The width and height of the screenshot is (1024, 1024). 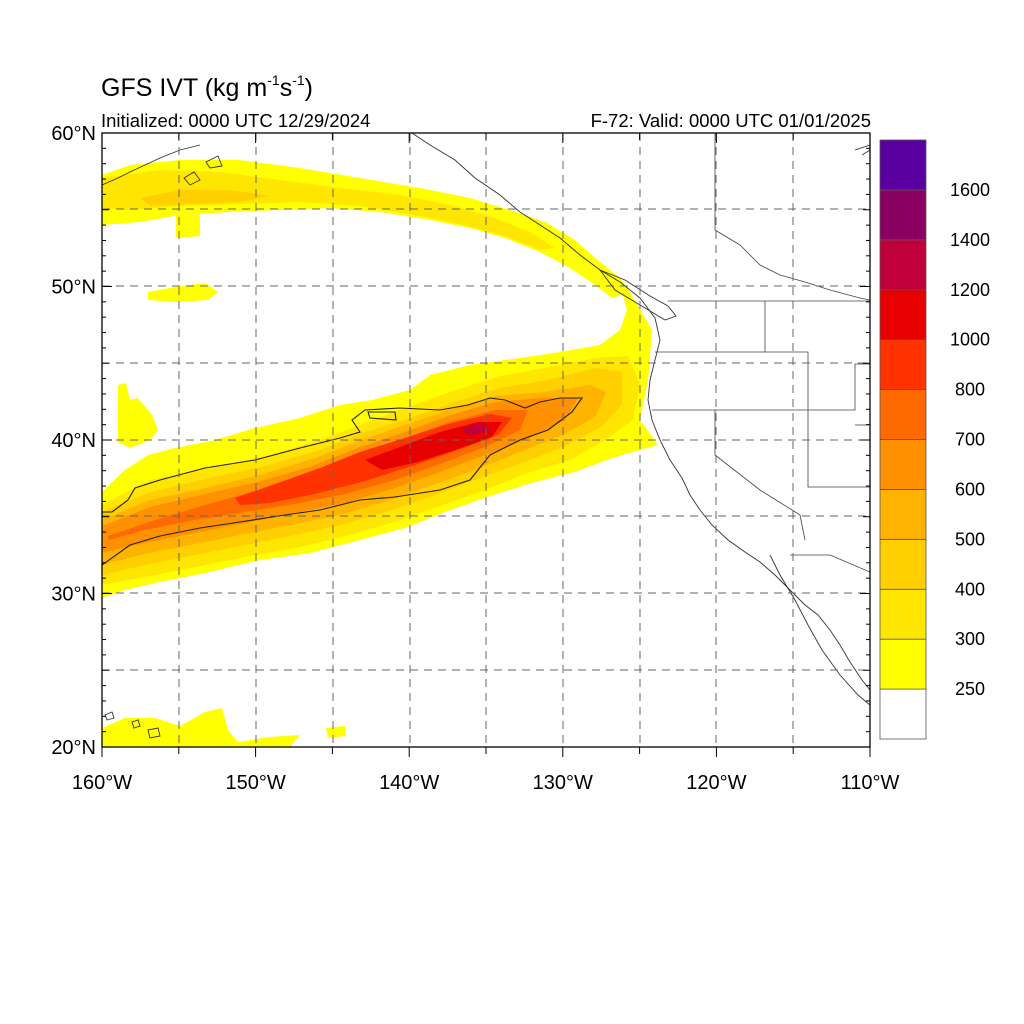 What do you see at coordinates (151, 165) in the screenshot?
I see `alaska-coast` at bounding box center [151, 165].